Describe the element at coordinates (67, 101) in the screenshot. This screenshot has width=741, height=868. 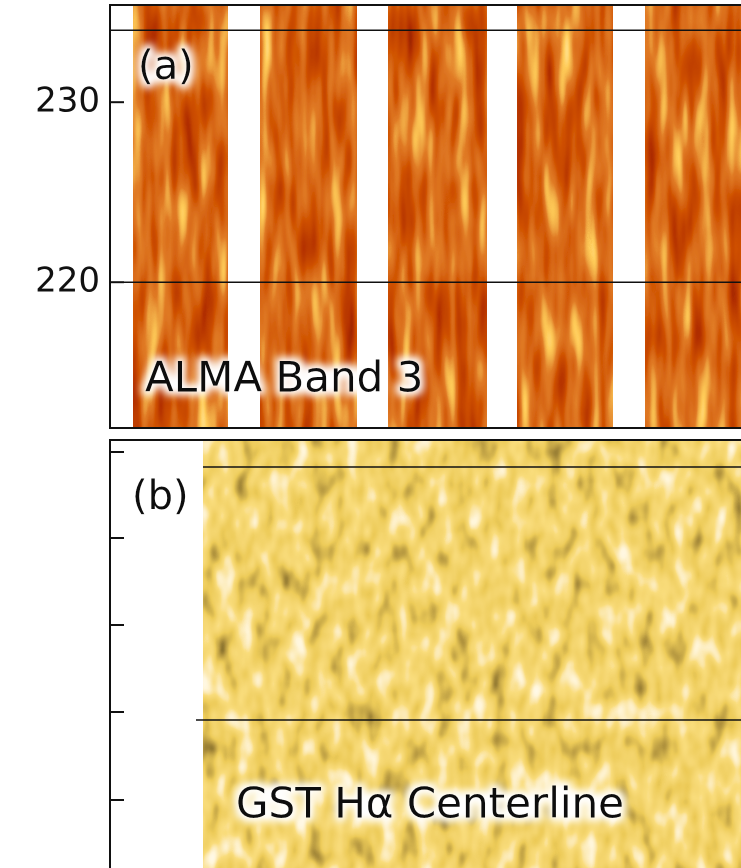
I see `y-tick-label: 230` at that location.